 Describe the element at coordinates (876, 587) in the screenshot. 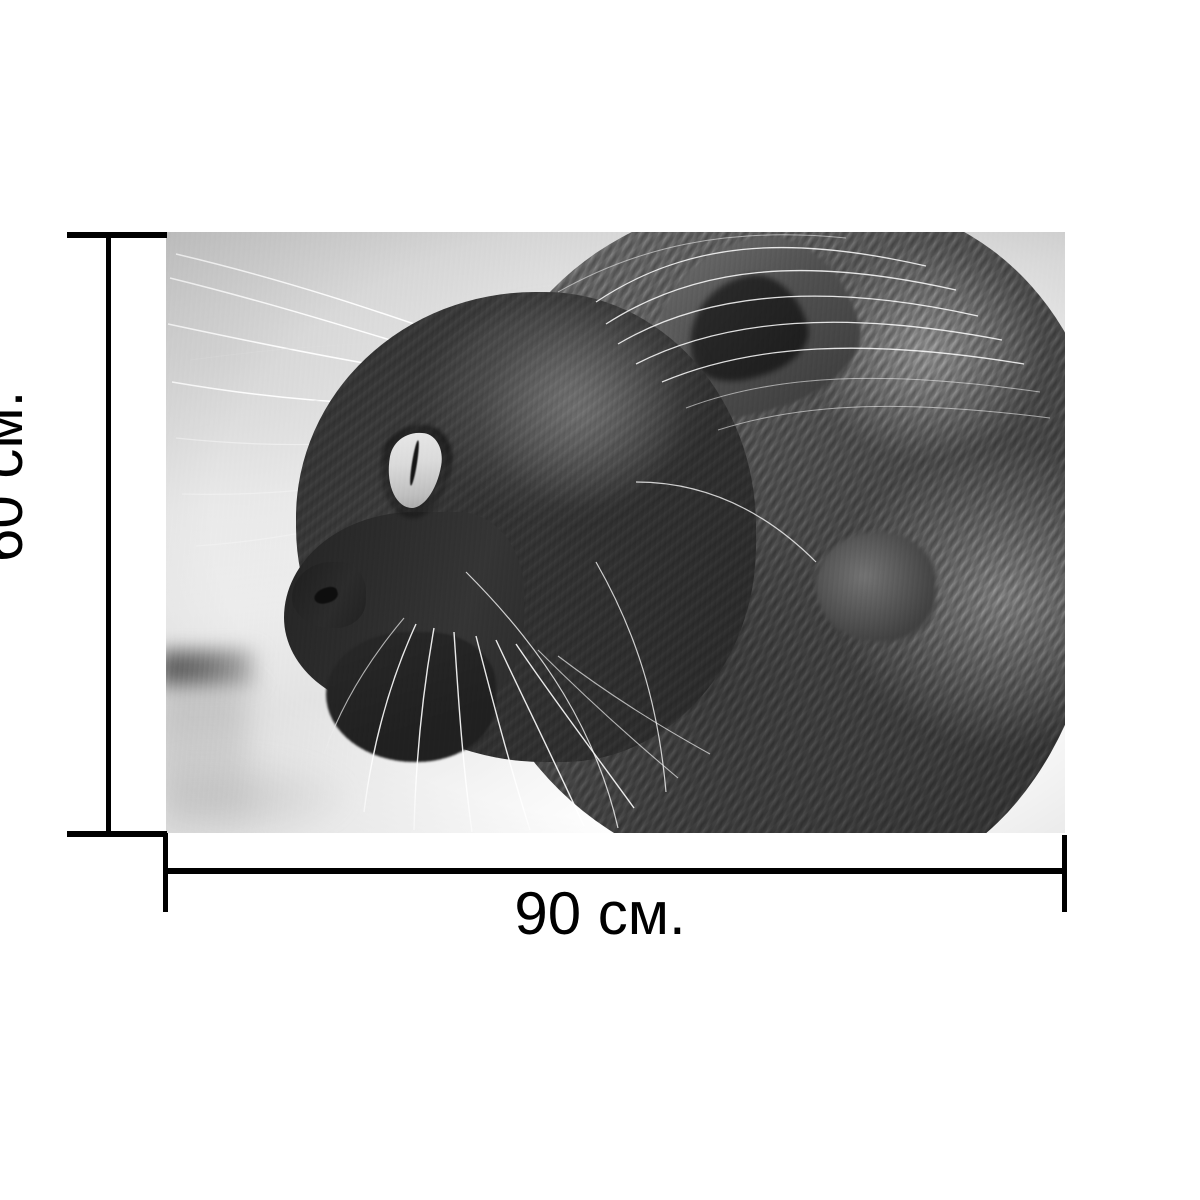

I see `cat-ear-lower-tuft` at that location.